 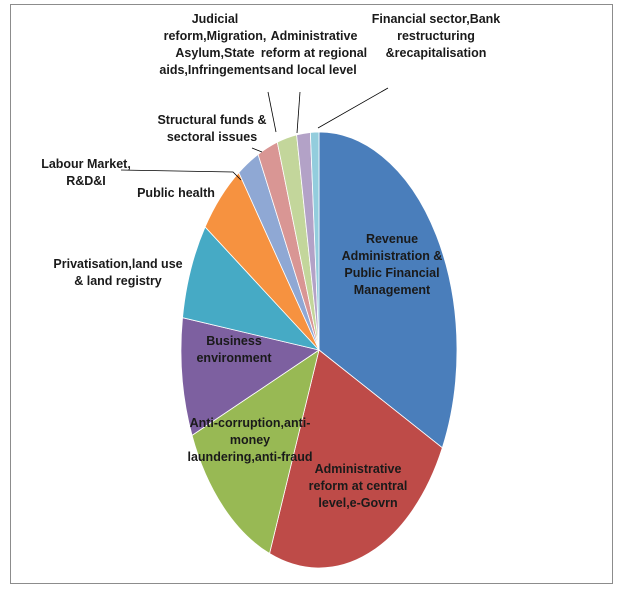 I want to click on slice-label-line: Judicial, so click(x=215, y=19).